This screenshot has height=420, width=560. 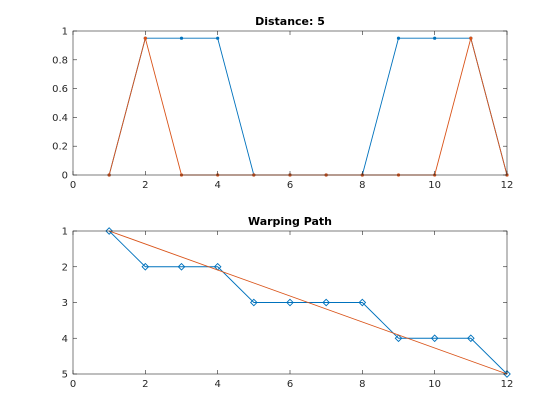 I want to click on y-tick-label: 4, so click(x=65, y=339).